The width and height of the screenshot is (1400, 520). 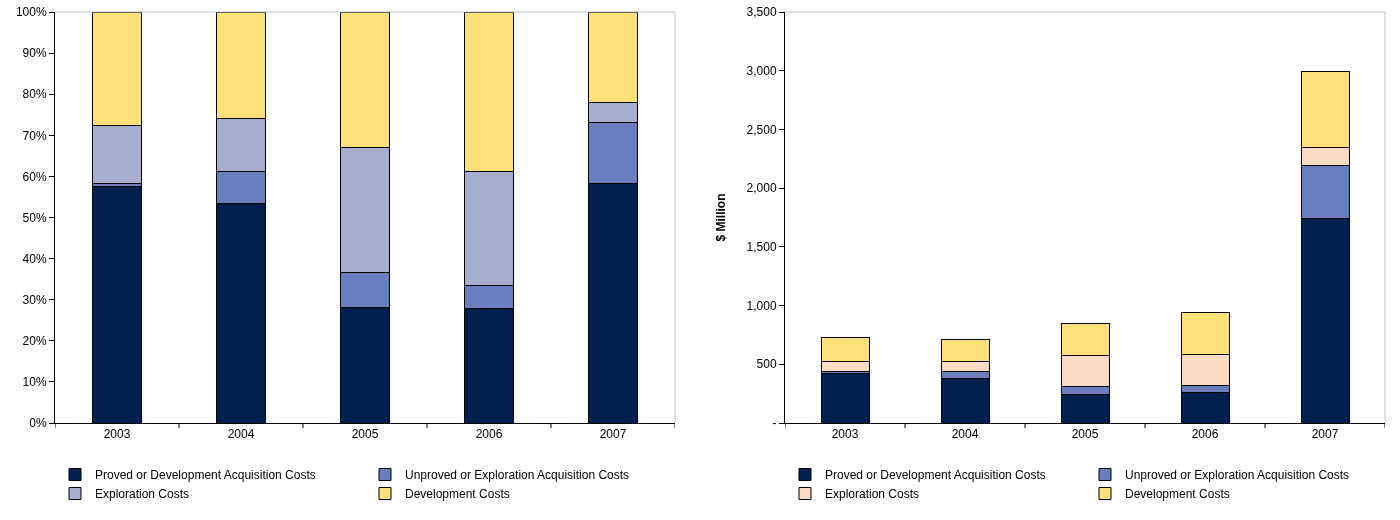 What do you see at coordinates (761, 70) in the screenshot?
I see `y-tick-label: 3,000` at bounding box center [761, 70].